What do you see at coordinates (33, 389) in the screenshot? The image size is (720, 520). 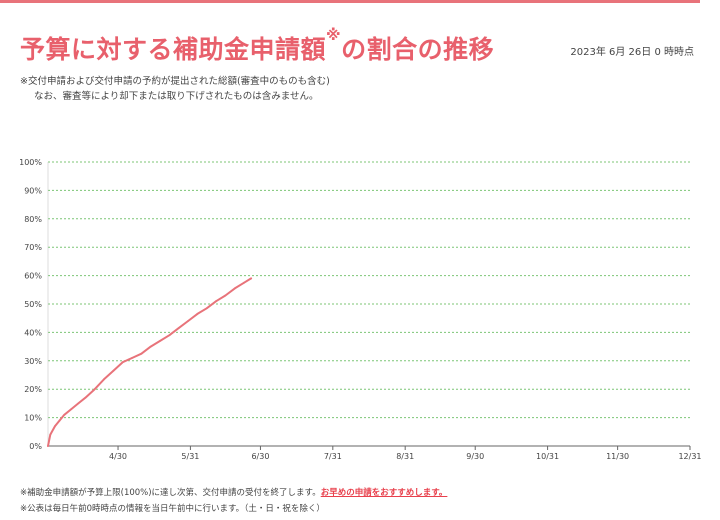 I see `y-tick-label: 20%` at bounding box center [33, 389].